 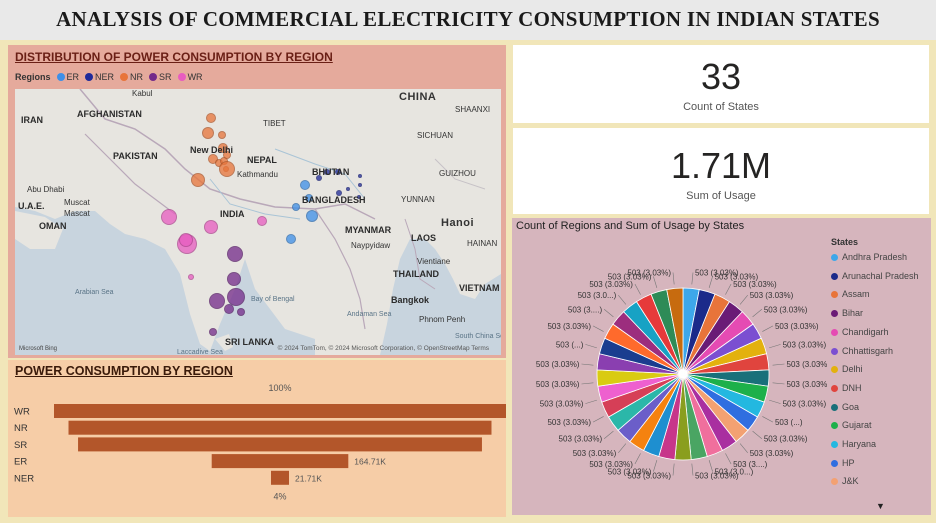 I want to click on map-place-label: IRAN, so click(x=32, y=120).